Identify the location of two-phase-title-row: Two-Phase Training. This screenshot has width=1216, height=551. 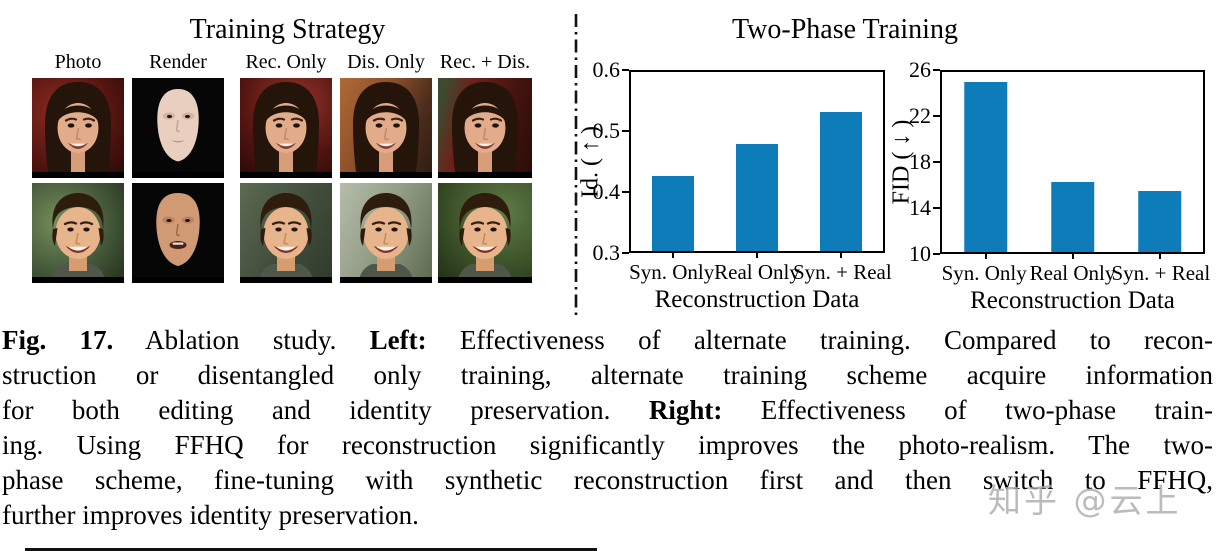
(845, 30).